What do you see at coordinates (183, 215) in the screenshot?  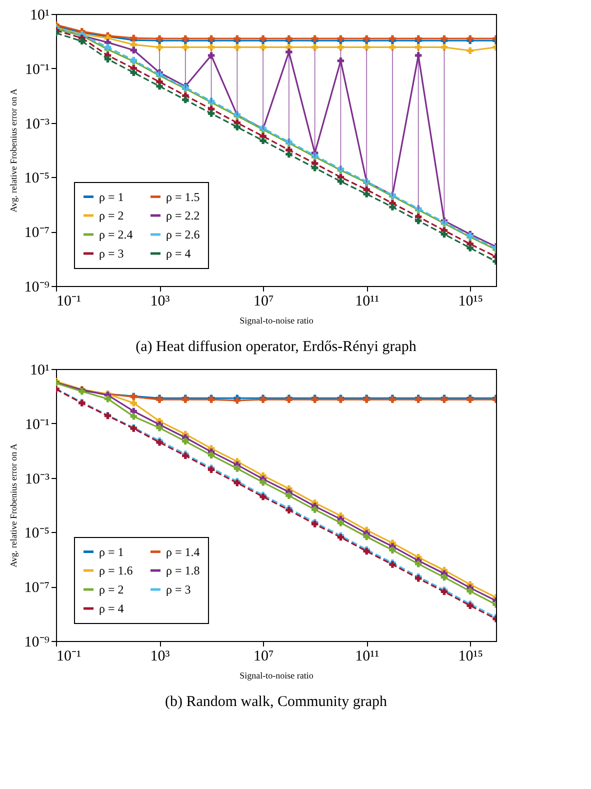 I see `legend-label: ρ = 2.2` at bounding box center [183, 215].